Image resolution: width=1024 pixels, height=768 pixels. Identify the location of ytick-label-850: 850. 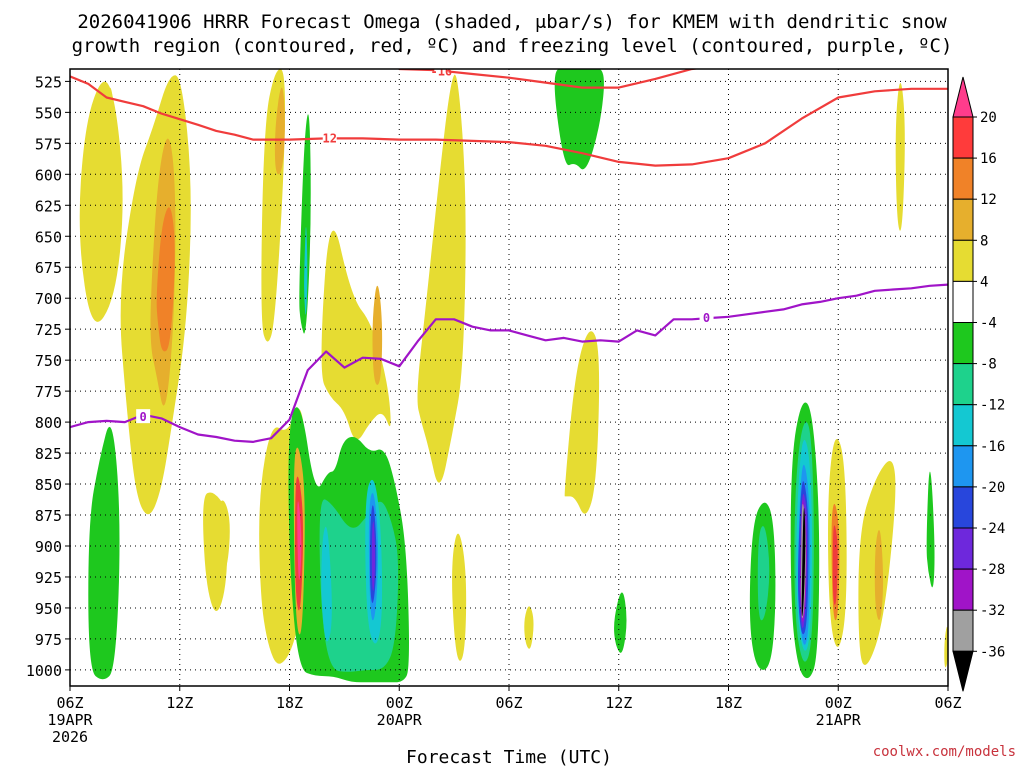
(48, 485).